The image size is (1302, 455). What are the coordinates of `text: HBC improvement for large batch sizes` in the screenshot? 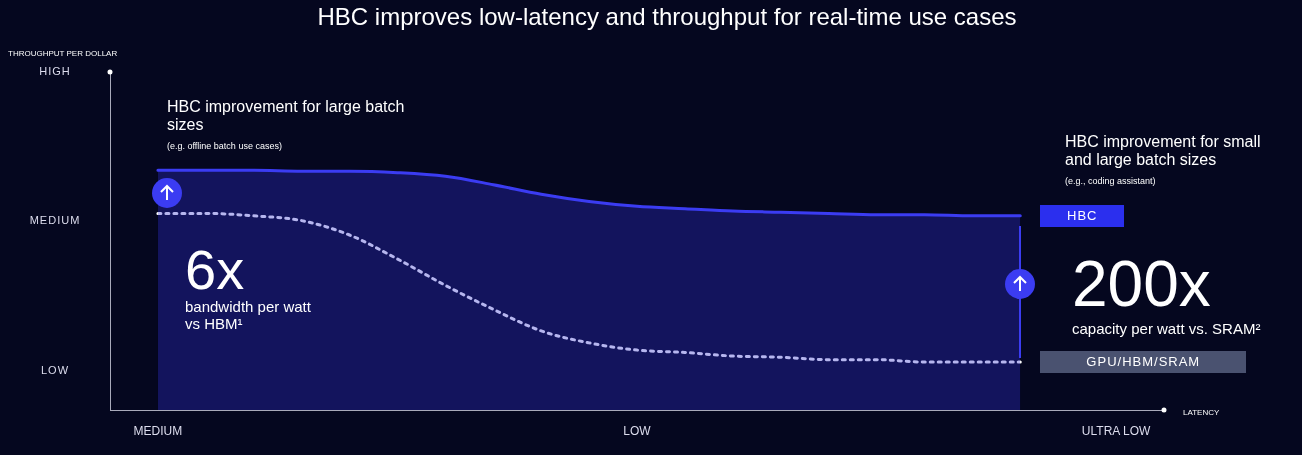 It's located at (286, 116).